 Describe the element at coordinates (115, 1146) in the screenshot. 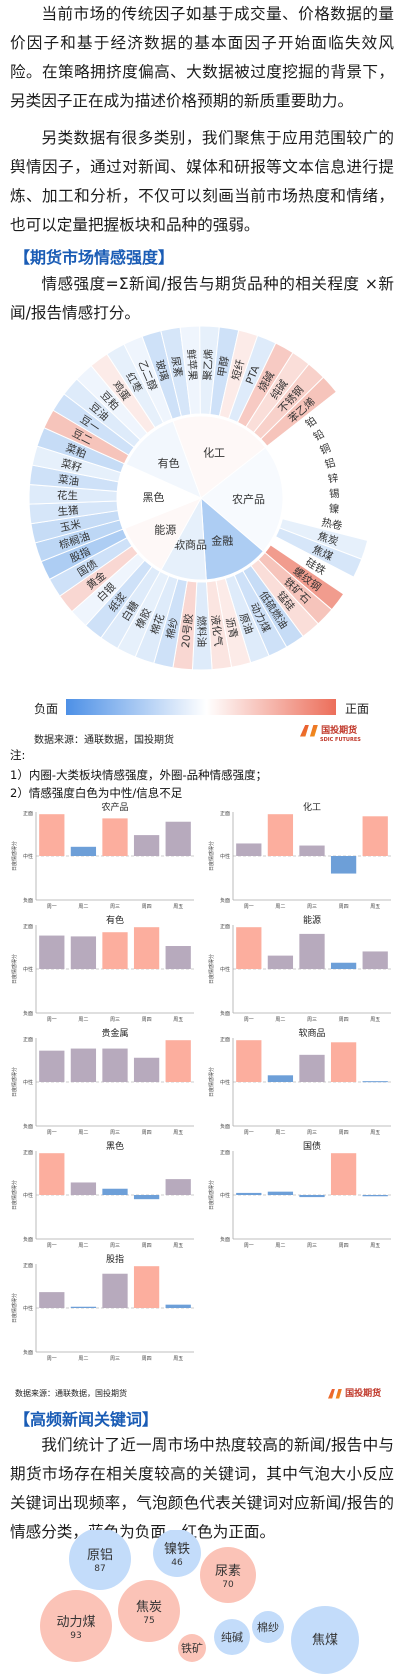

I see `bar-chart-title-6: 黑色` at that location.